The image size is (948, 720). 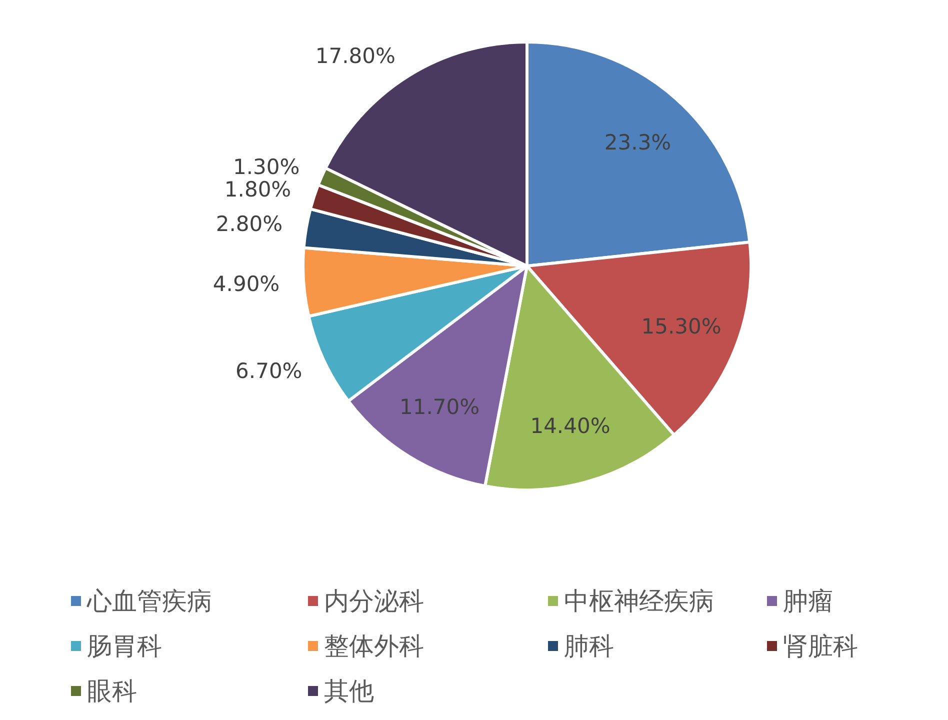 What do you see at coordinates (349, 691) in the screenshot?
I see `legend-label: 其他` at bounding box center [349, 691].